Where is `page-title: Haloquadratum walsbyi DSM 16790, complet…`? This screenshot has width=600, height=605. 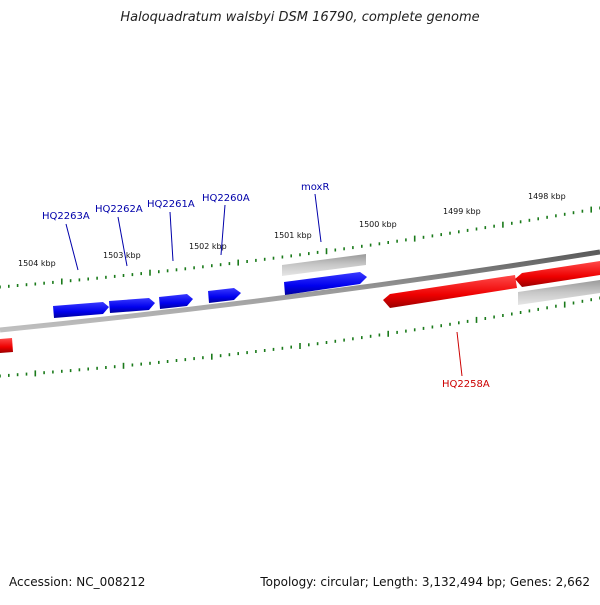 page-title: Haloquadratum walsbyi DSM 16790, complet… is located at coordinates (300, 17).